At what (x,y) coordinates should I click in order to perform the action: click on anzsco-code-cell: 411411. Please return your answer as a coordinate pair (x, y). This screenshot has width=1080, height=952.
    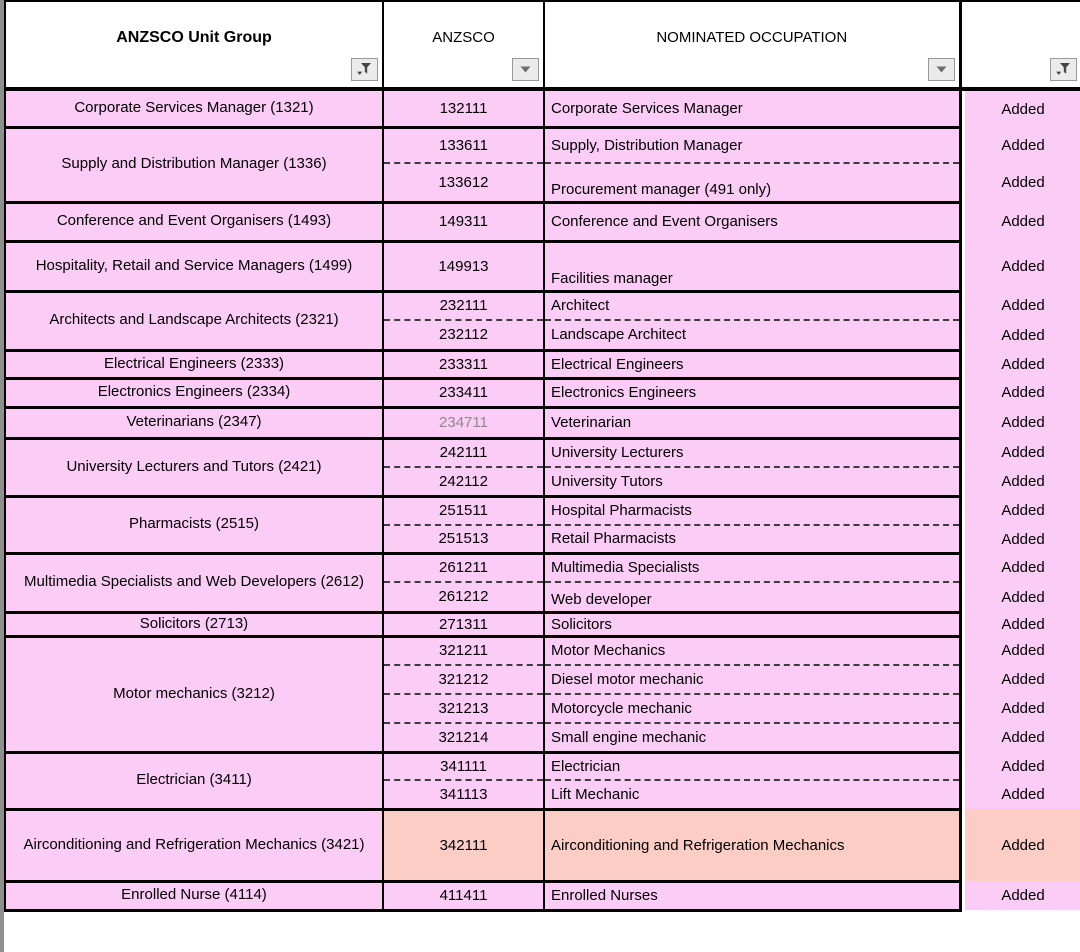
    Looking at the image, I should click on (464, 896).